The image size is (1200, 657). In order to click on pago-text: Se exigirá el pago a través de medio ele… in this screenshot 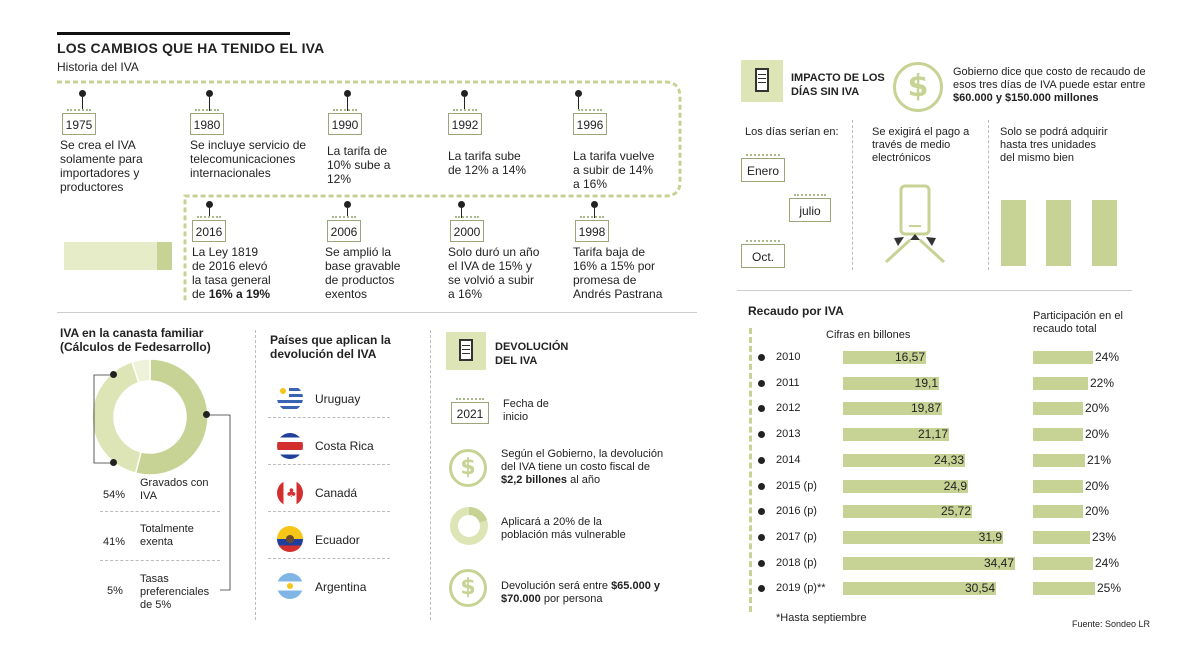, I will do `click(921, 145)`.